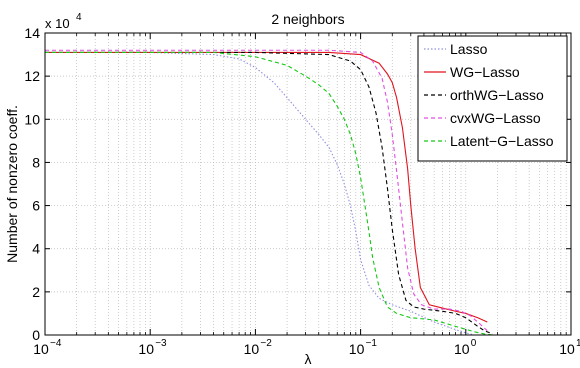 The image size is (580, 368). What do you see at coordinates (469, 49) in the screenshot?
I see `legend-label-0: Lasso` at bounding box center [469, 49].